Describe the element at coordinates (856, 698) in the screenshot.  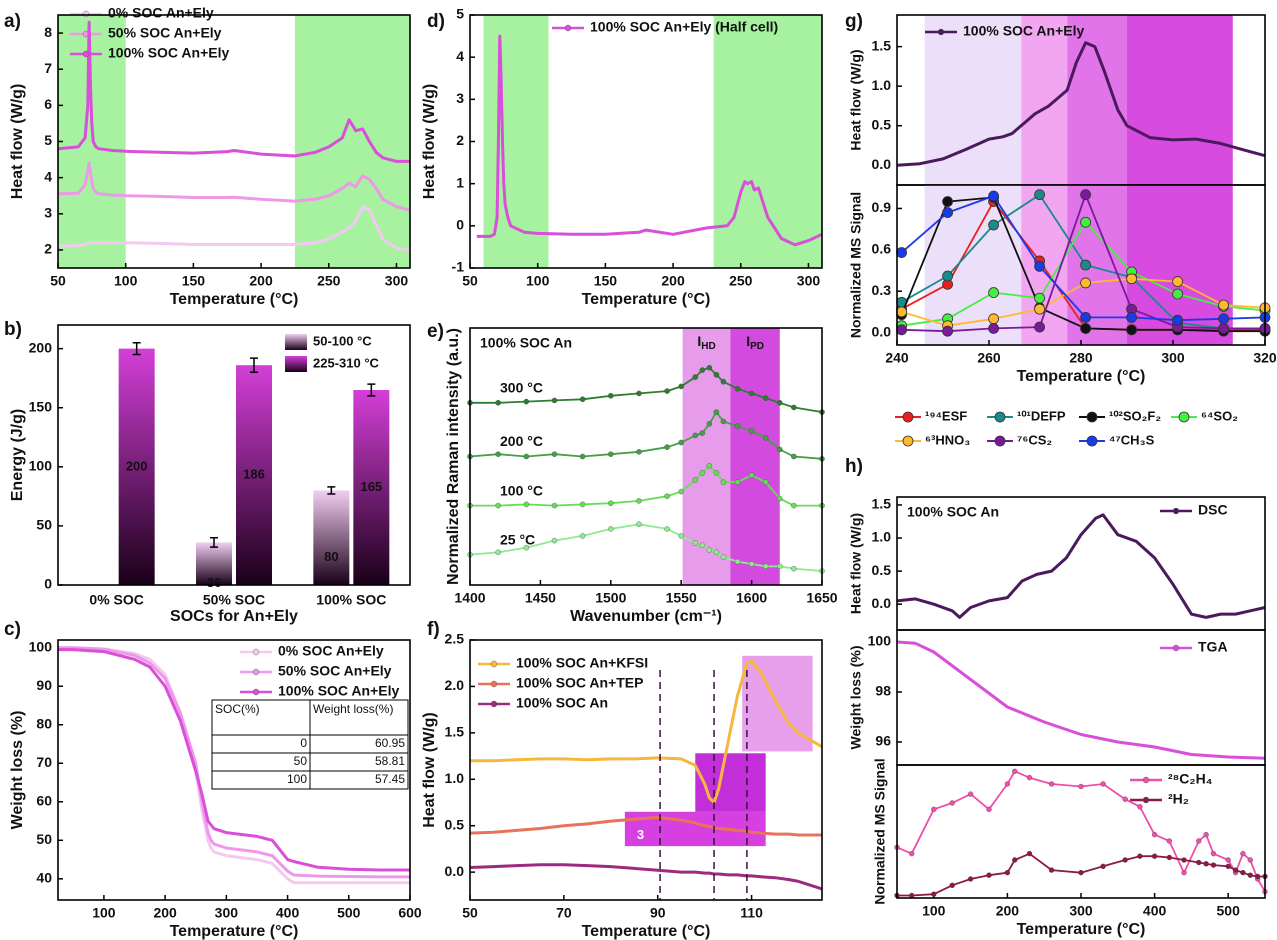
I see `y-axis-title: Weight loss (%)` at that location.